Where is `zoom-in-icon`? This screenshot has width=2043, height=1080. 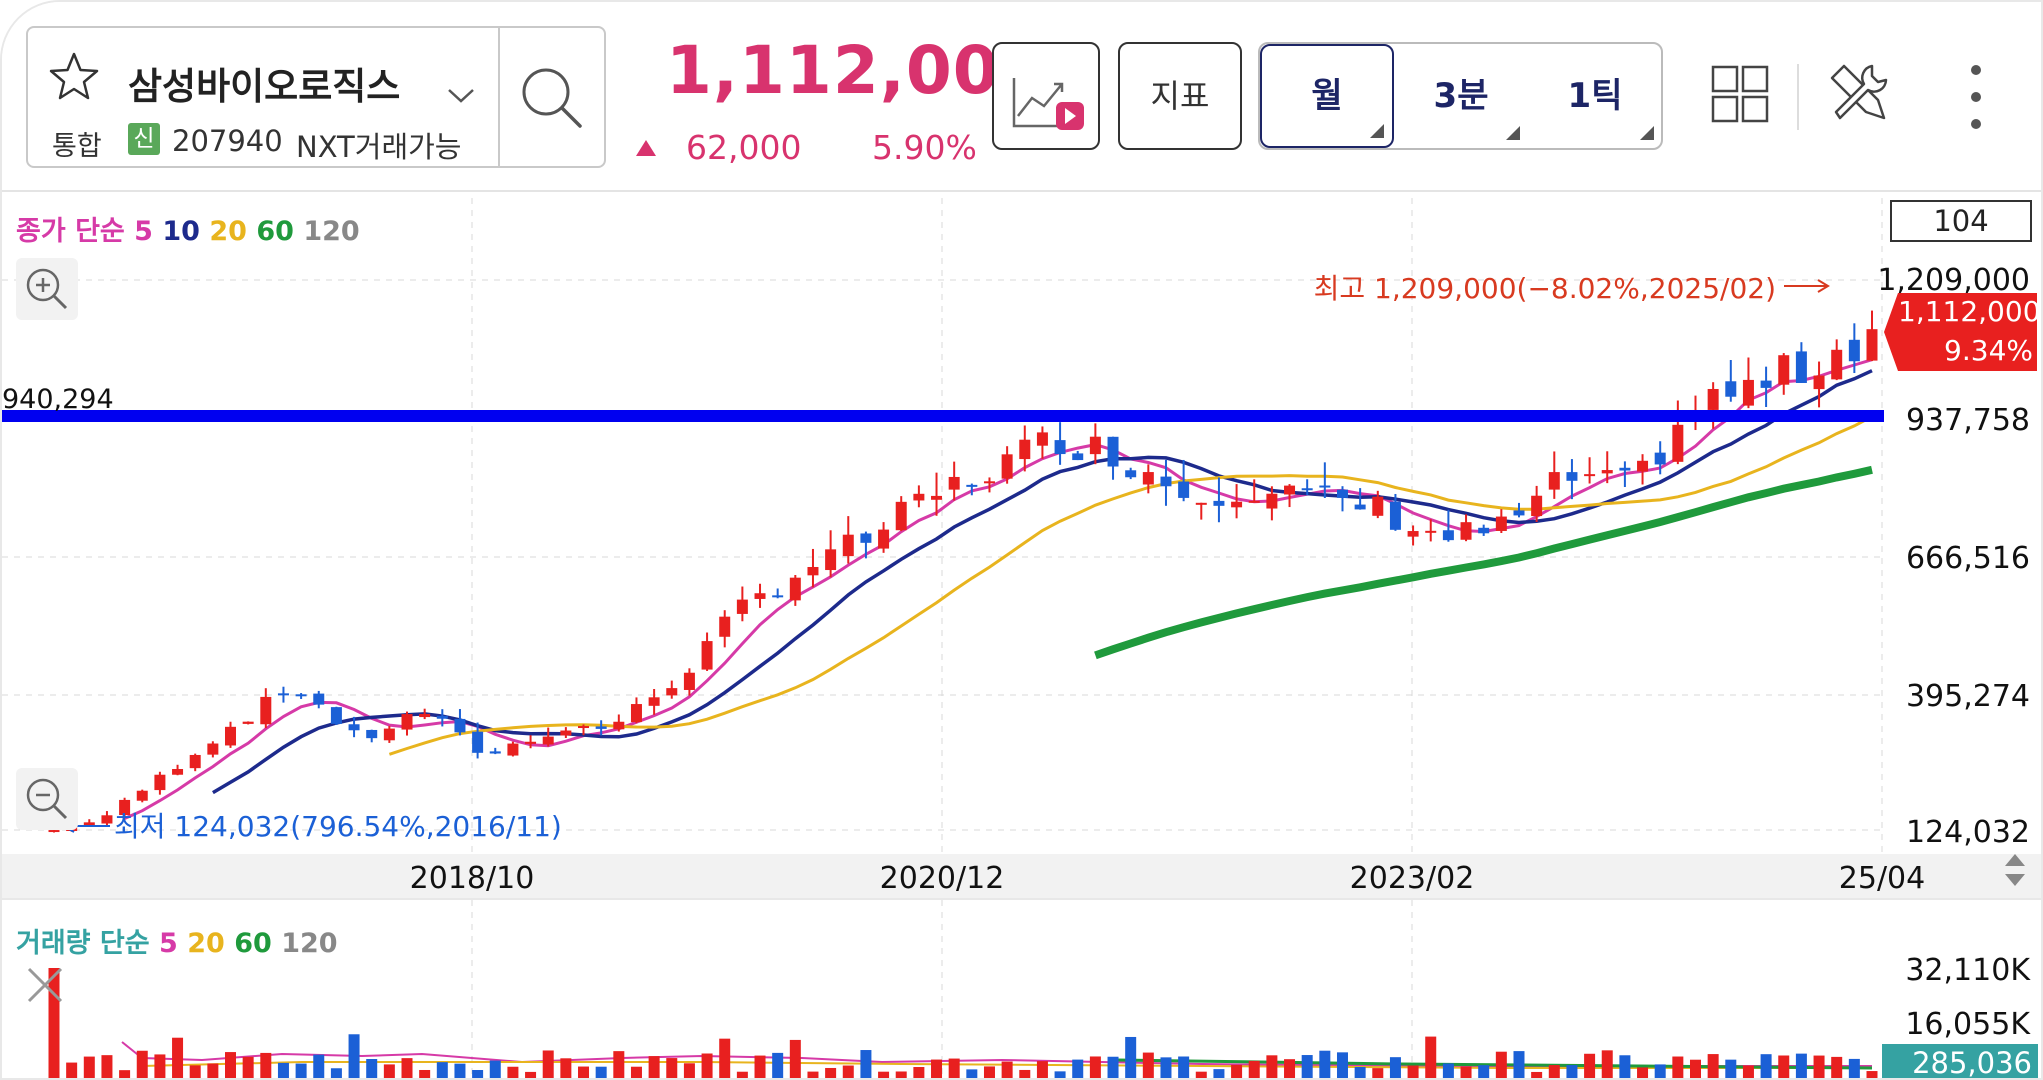 zoom-in-icon is located at coordinates (47, 289).